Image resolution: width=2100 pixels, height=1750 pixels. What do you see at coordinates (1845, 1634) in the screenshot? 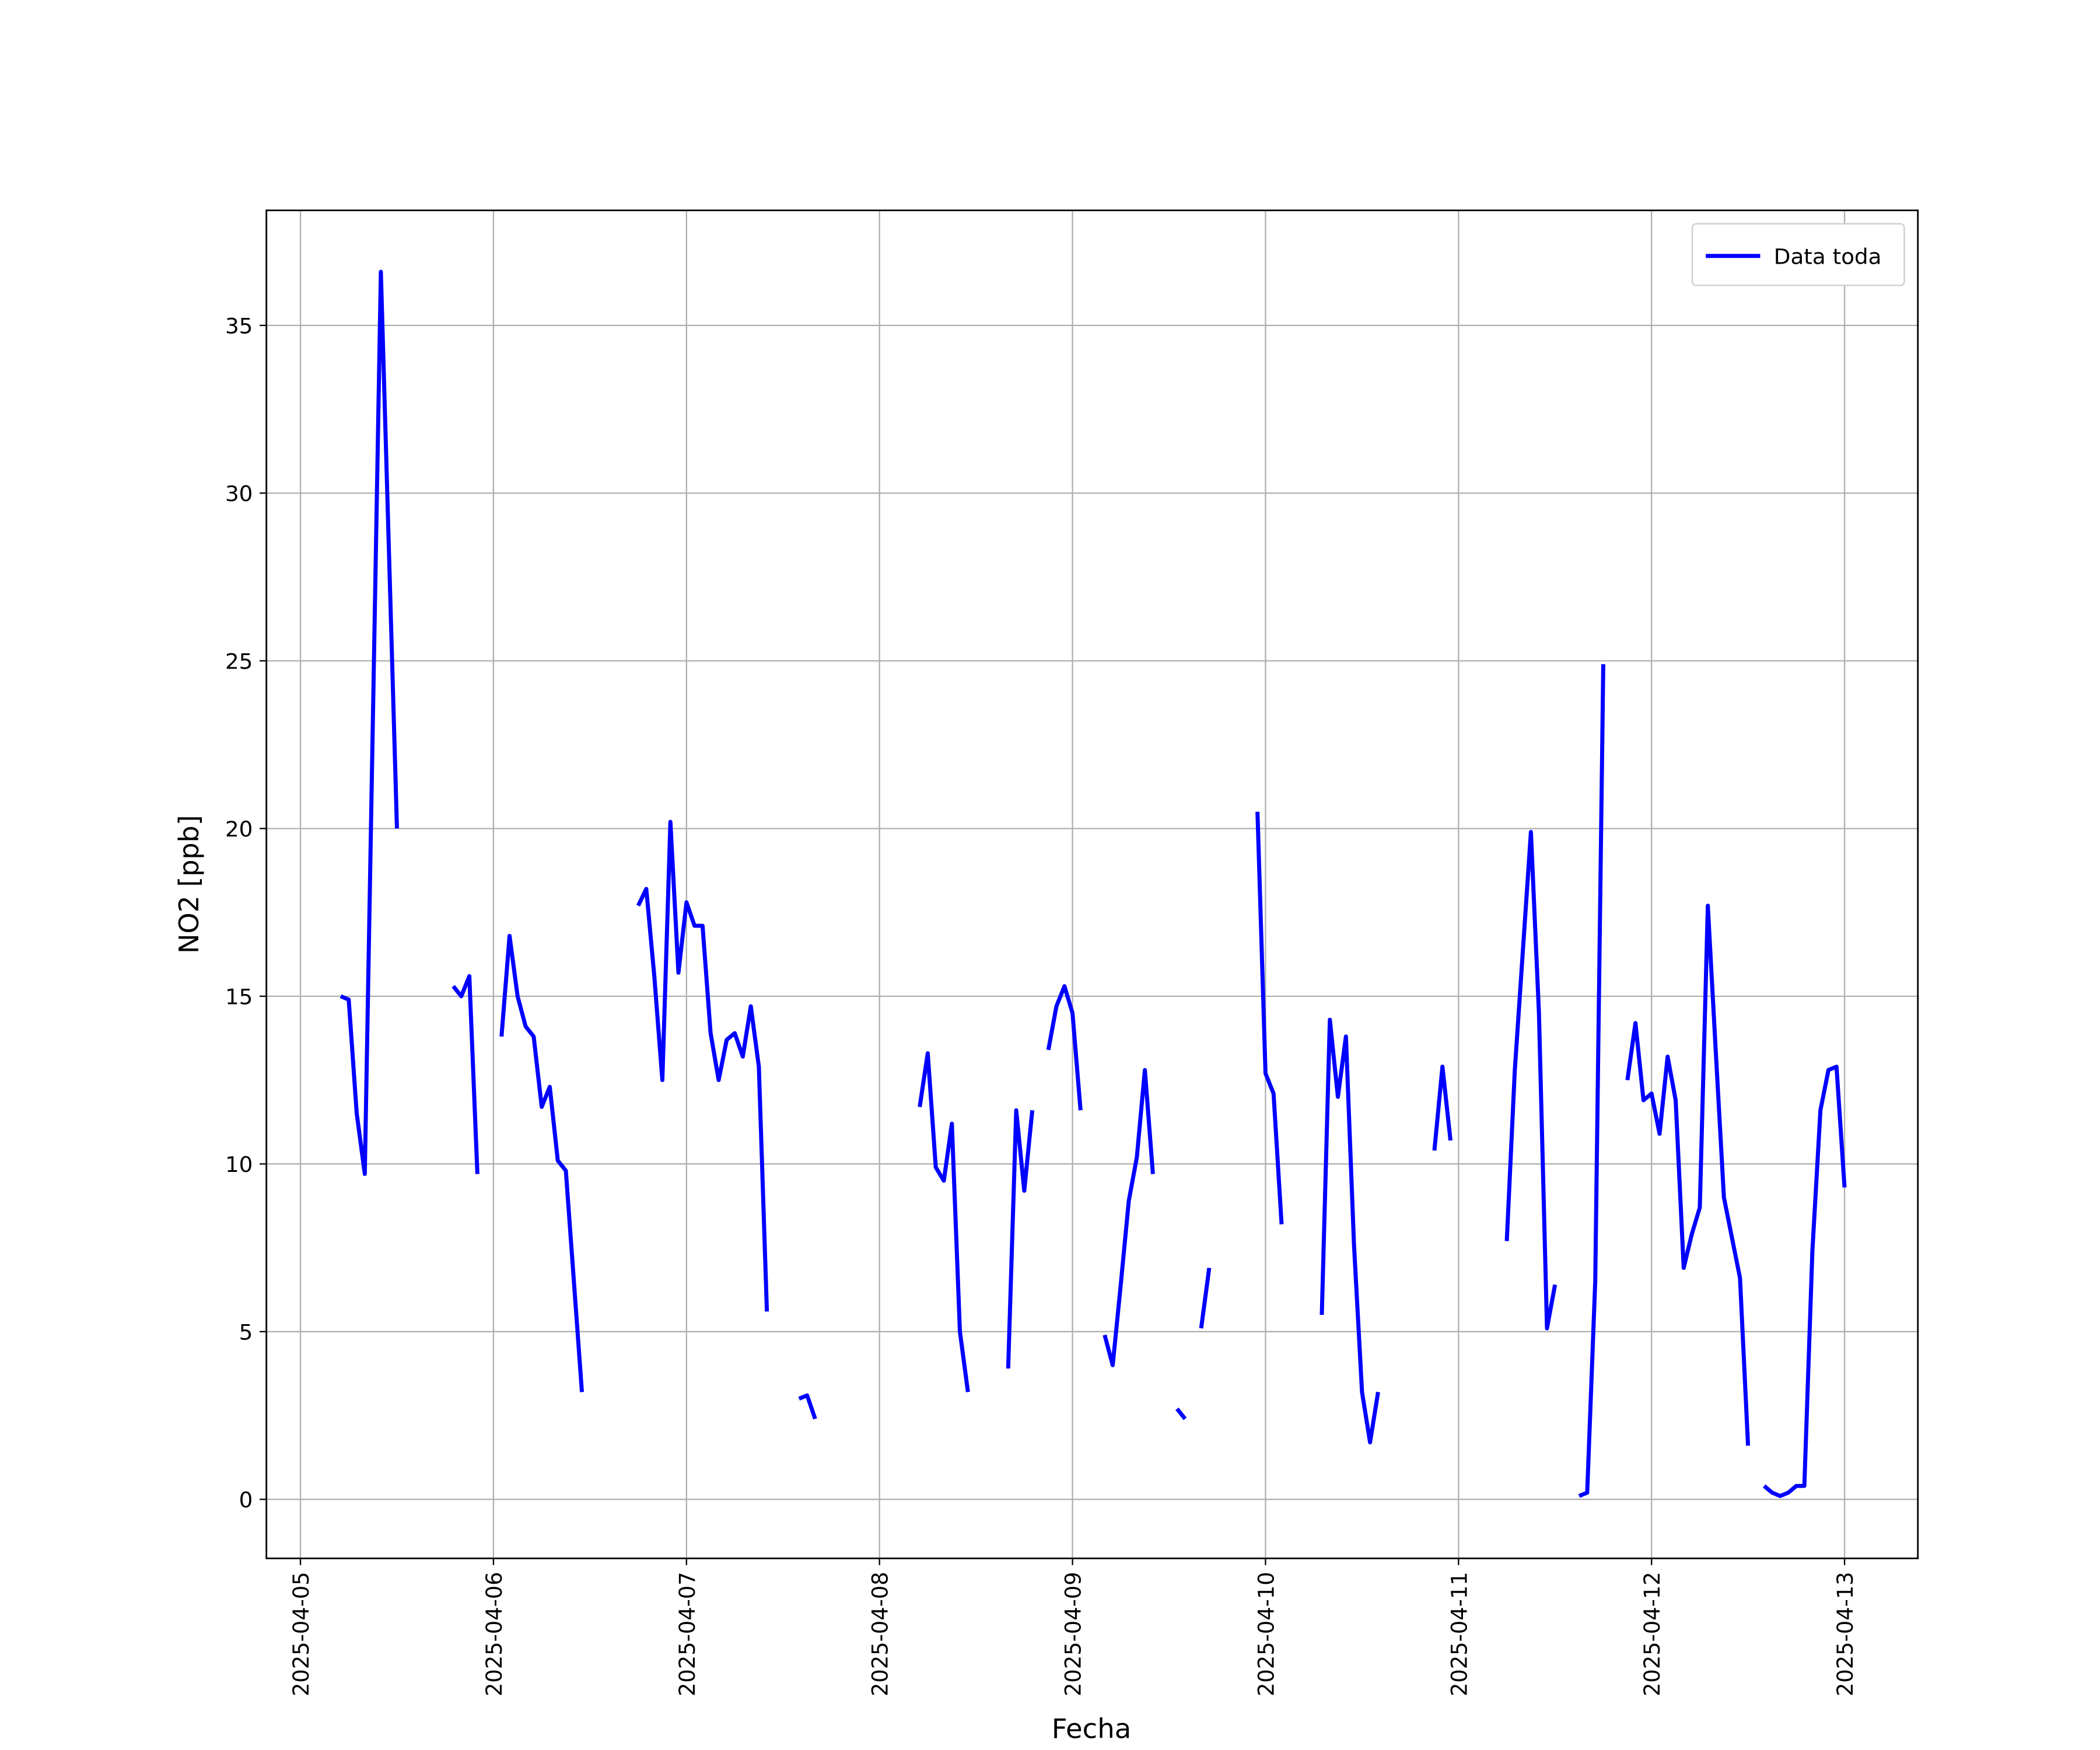
I see `x-tick-label: 2025-04-13` at bounding box center [1845, 1634].